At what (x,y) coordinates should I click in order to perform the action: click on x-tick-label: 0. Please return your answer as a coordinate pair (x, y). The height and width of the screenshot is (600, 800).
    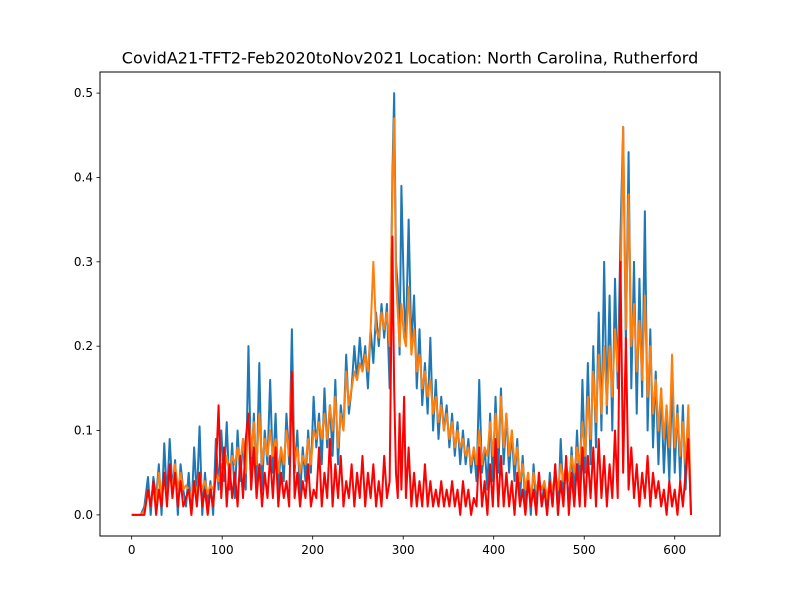
    Looking at the image, I should click on (132, 550).